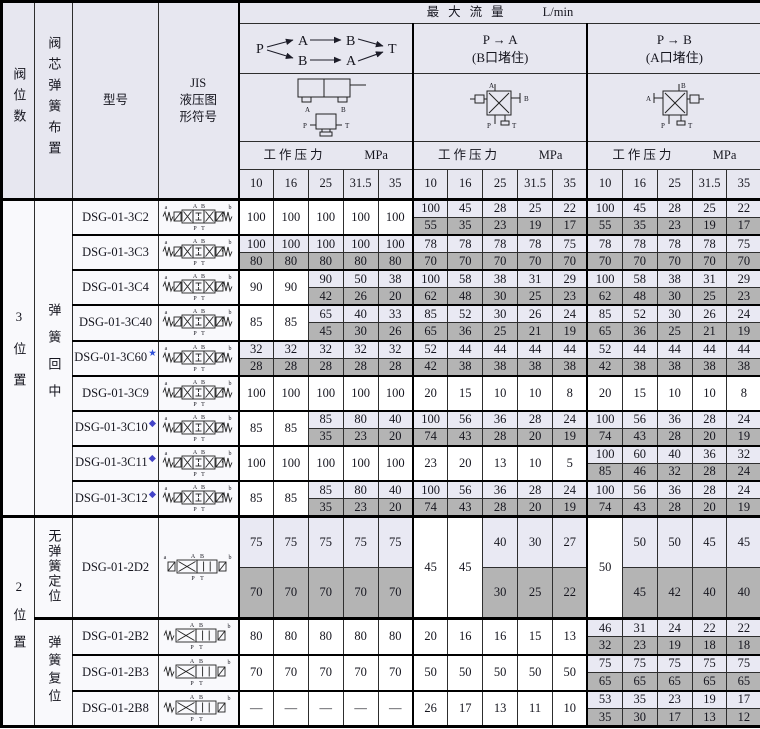 This screenshot has width=760, height=729. I want to click on flow-value-cell: 19, so click(570, 508).